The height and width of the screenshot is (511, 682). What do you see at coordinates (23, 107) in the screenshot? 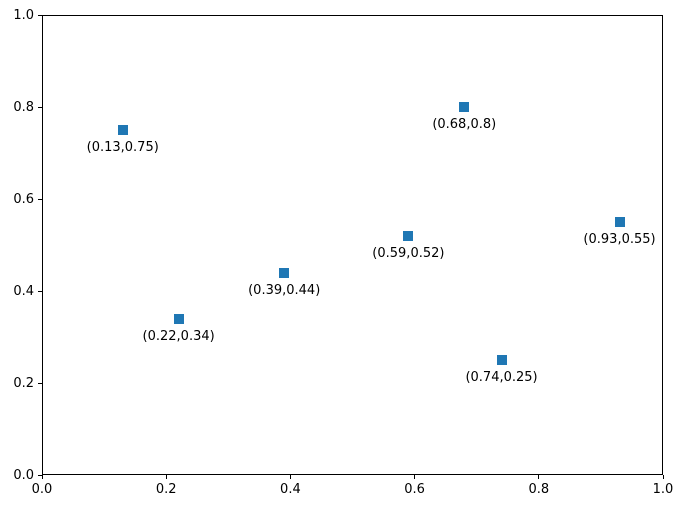
I see `y-tick-label: 0.8` at bounding box center [23, 107].